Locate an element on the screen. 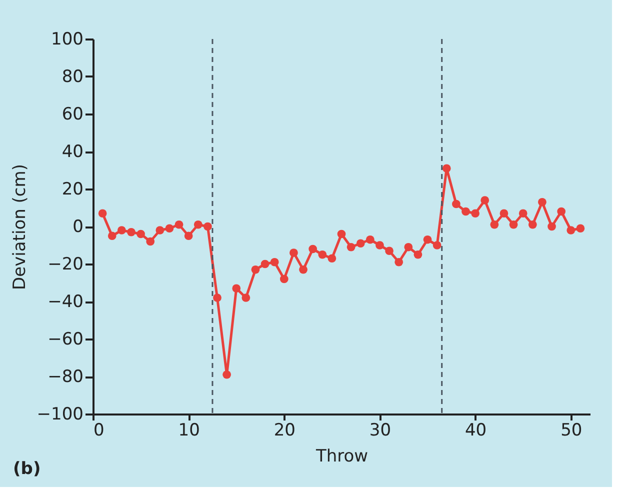 Image resolution: width=641 pixels, height=494 pixels. x-tick-label: 0 is located at coordinates (99, 430).